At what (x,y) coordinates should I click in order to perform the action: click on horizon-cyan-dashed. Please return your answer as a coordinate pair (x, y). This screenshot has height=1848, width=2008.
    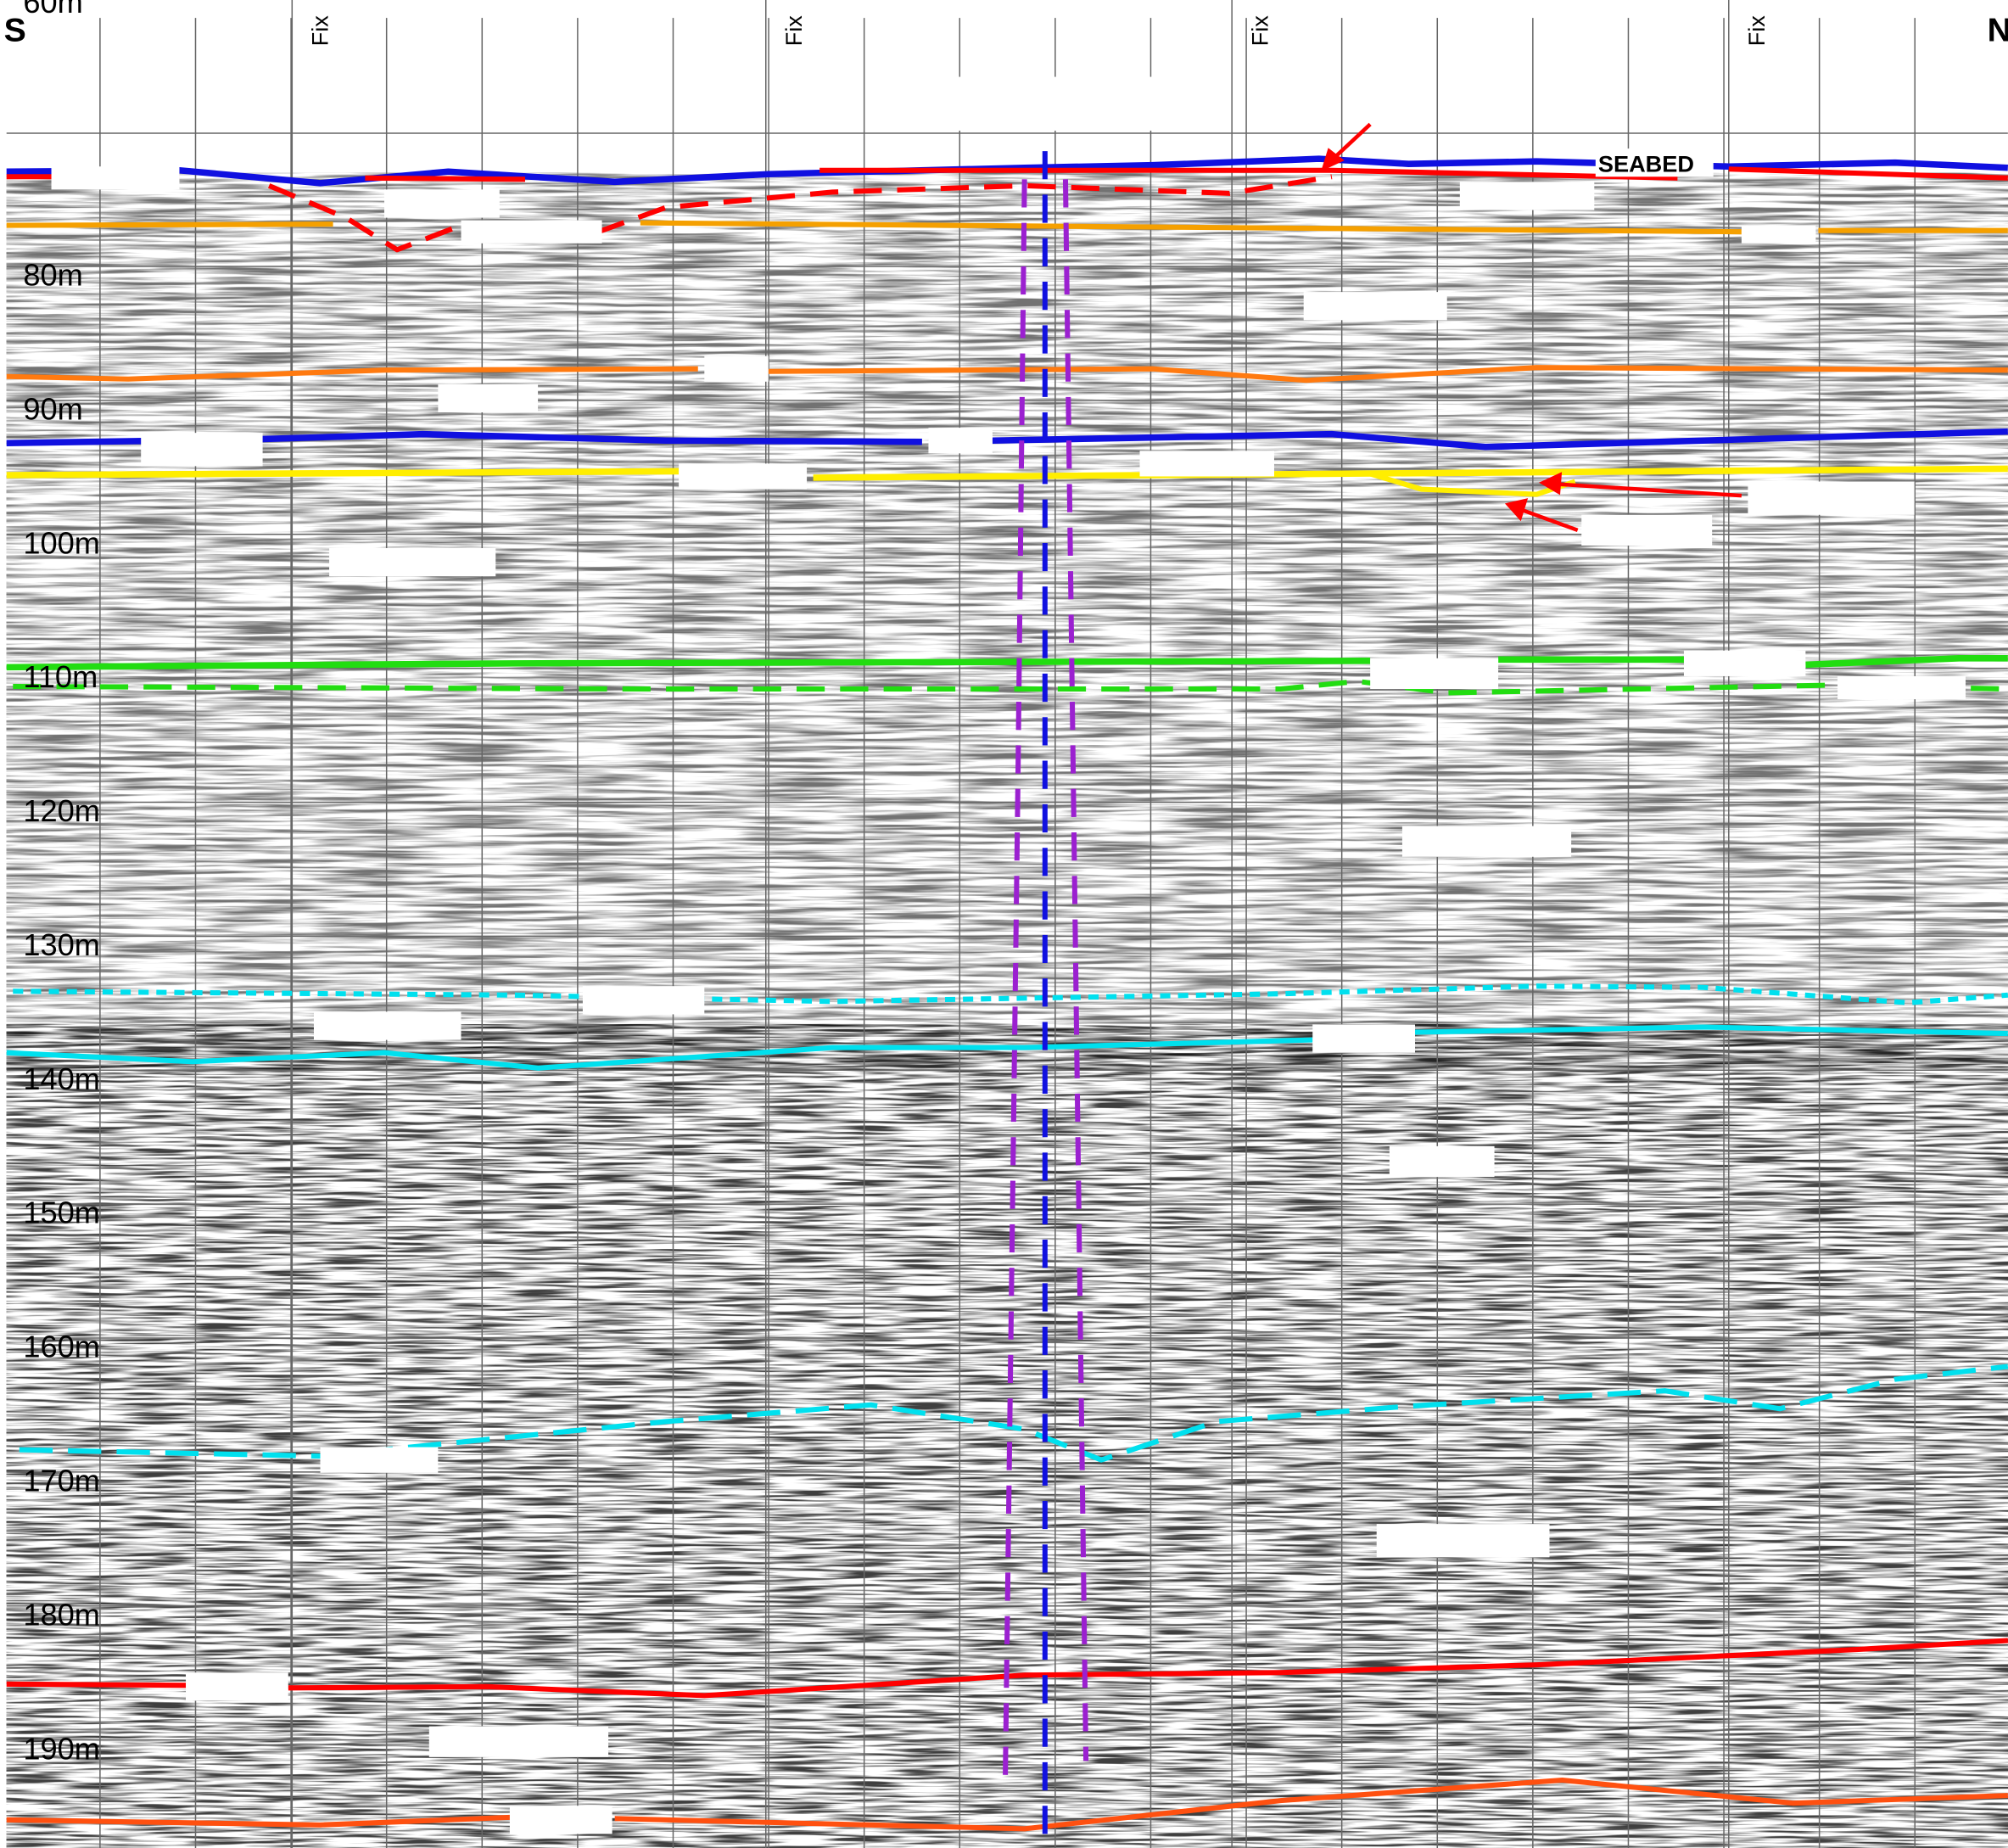
    Looking at the image, I should click on (1013, 1413).